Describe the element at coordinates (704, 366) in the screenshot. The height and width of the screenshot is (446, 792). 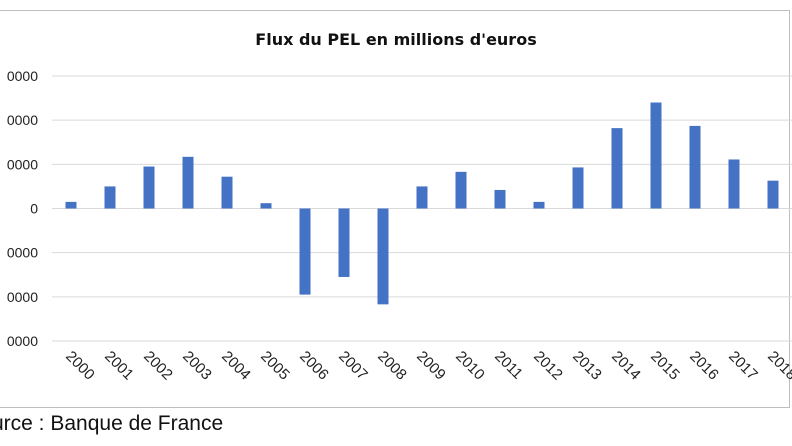
I see `x-tick-label: 2016` at that location.